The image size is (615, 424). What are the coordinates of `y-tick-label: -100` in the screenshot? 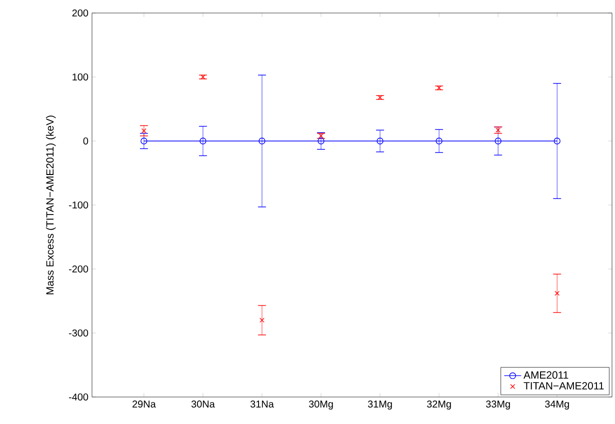 It's located at (78, 205).